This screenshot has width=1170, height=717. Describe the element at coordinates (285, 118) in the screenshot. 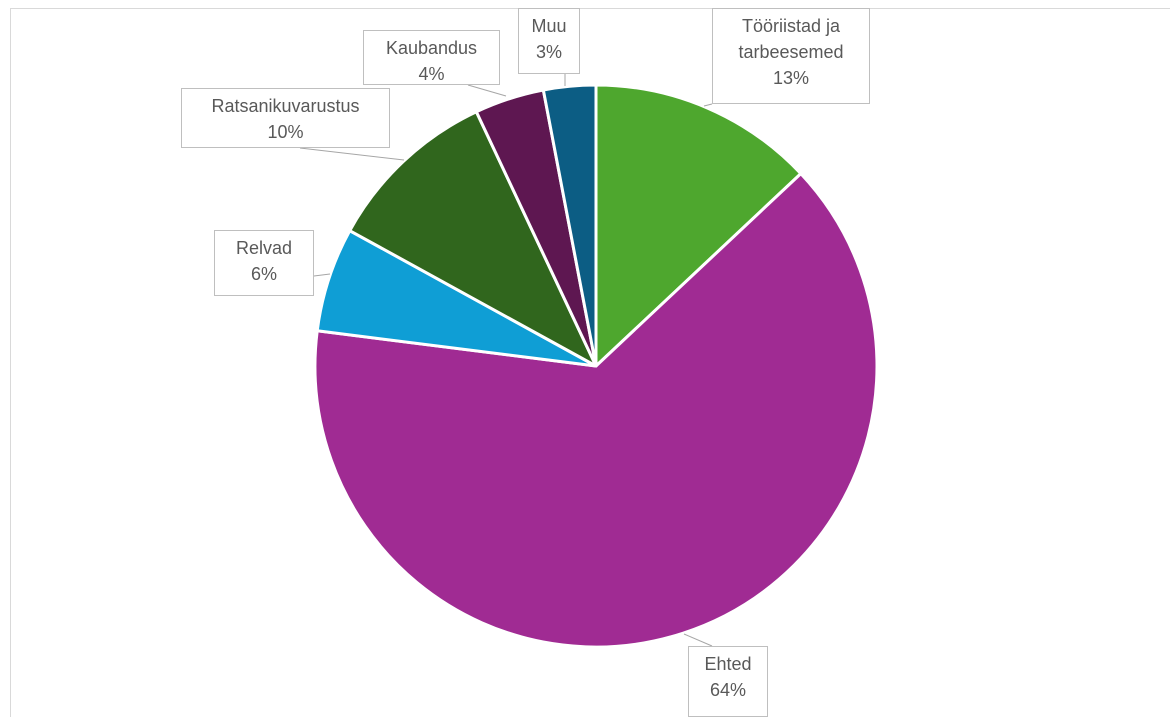

I see `data-label: Ratsanikuvarustus 10%` at that location.